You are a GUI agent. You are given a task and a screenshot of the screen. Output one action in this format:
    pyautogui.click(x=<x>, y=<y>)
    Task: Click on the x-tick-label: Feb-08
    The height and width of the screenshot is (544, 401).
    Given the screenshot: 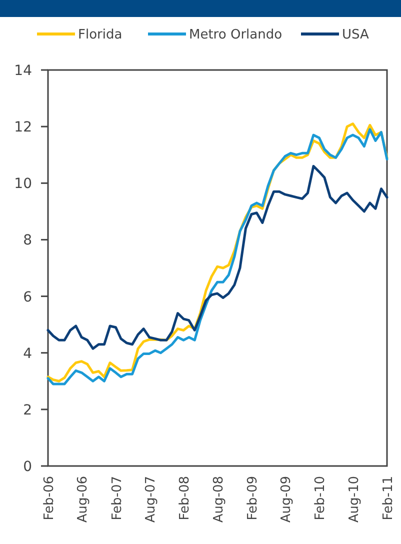 What is the action you would take?
    pyautogui.click(x=185, y=498)
    